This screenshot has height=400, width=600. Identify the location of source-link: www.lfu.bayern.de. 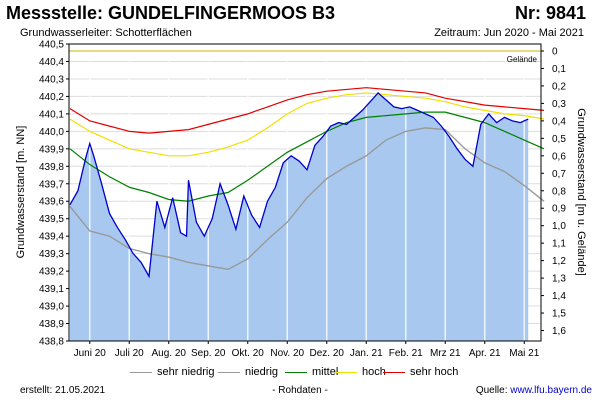
(551, 390).